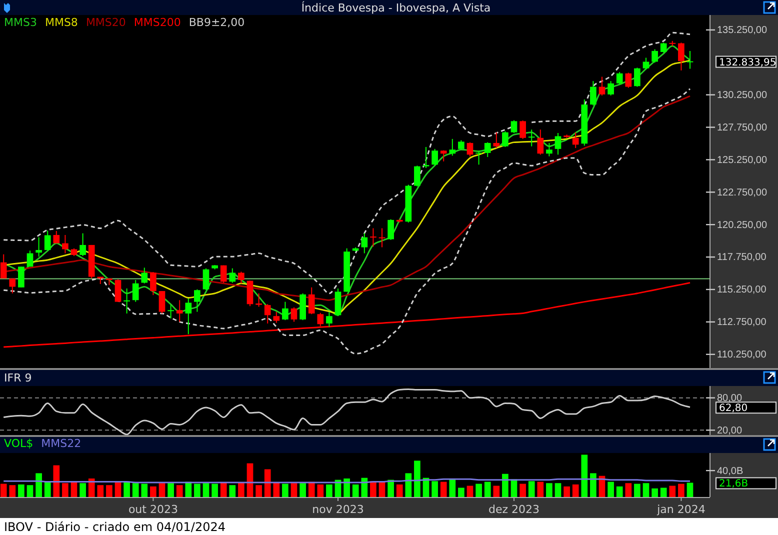 The image size is (778, 535). What do you see at coordinates (338, 509) in the screenshot?
I see `x-tick-label: nov 2023` at bounding box center [338, 509].